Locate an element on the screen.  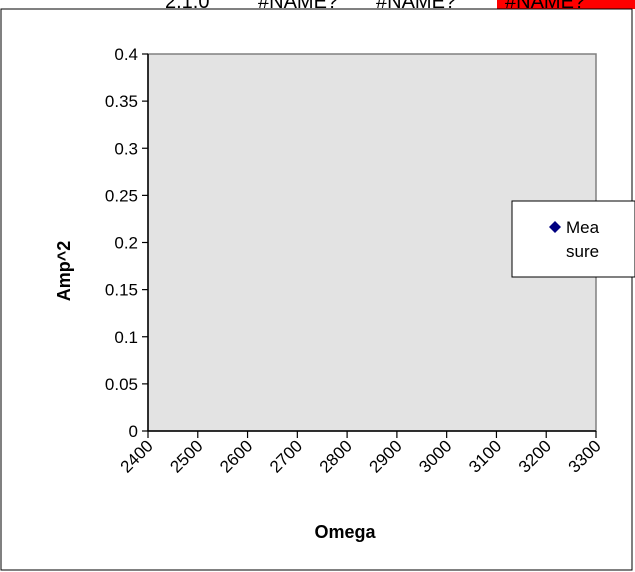
legend-marker-diamond-icon is located at coordinates (555, 227).